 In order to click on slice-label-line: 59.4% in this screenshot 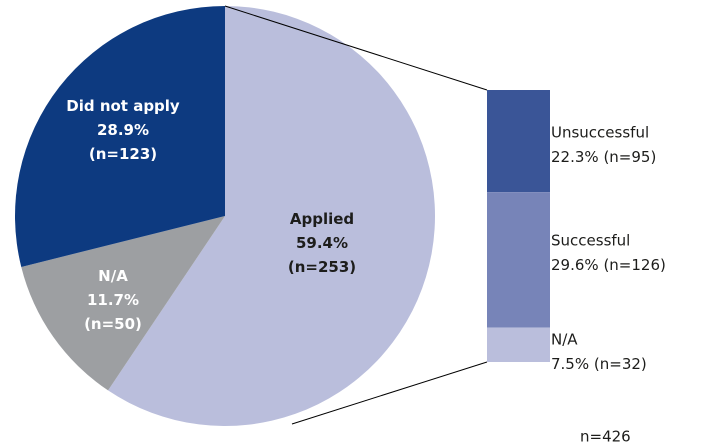, I will do `click(322, 243)`.